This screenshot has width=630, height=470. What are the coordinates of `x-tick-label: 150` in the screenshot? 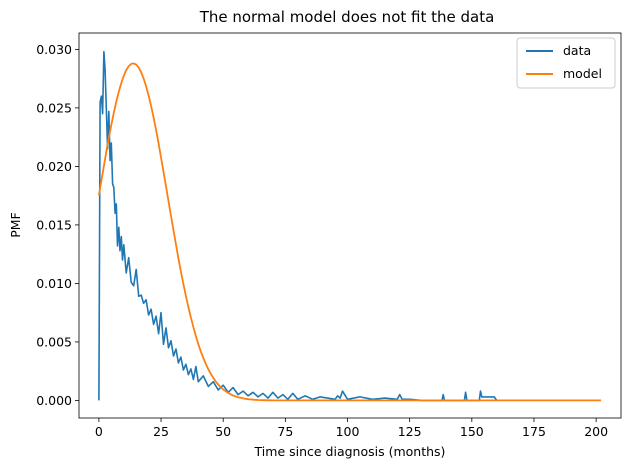 It's located at (472, 431).